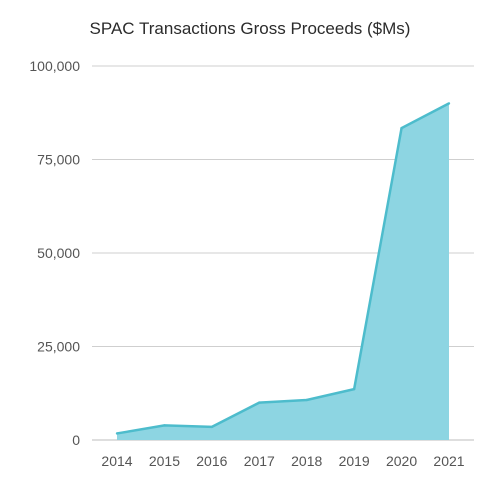  What do you see at coordinates (58, 347) in the screenshot?
I see `y-tick-label: 25,000` at bounding box center [58, 347].